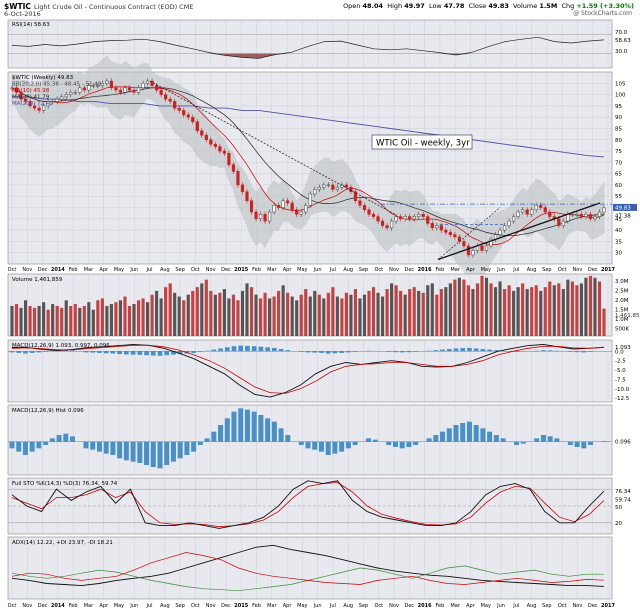  Describe the element at coordinates (394, 606) in the screenshot. I see `bottom-x-tick-label: Nov` at that location.